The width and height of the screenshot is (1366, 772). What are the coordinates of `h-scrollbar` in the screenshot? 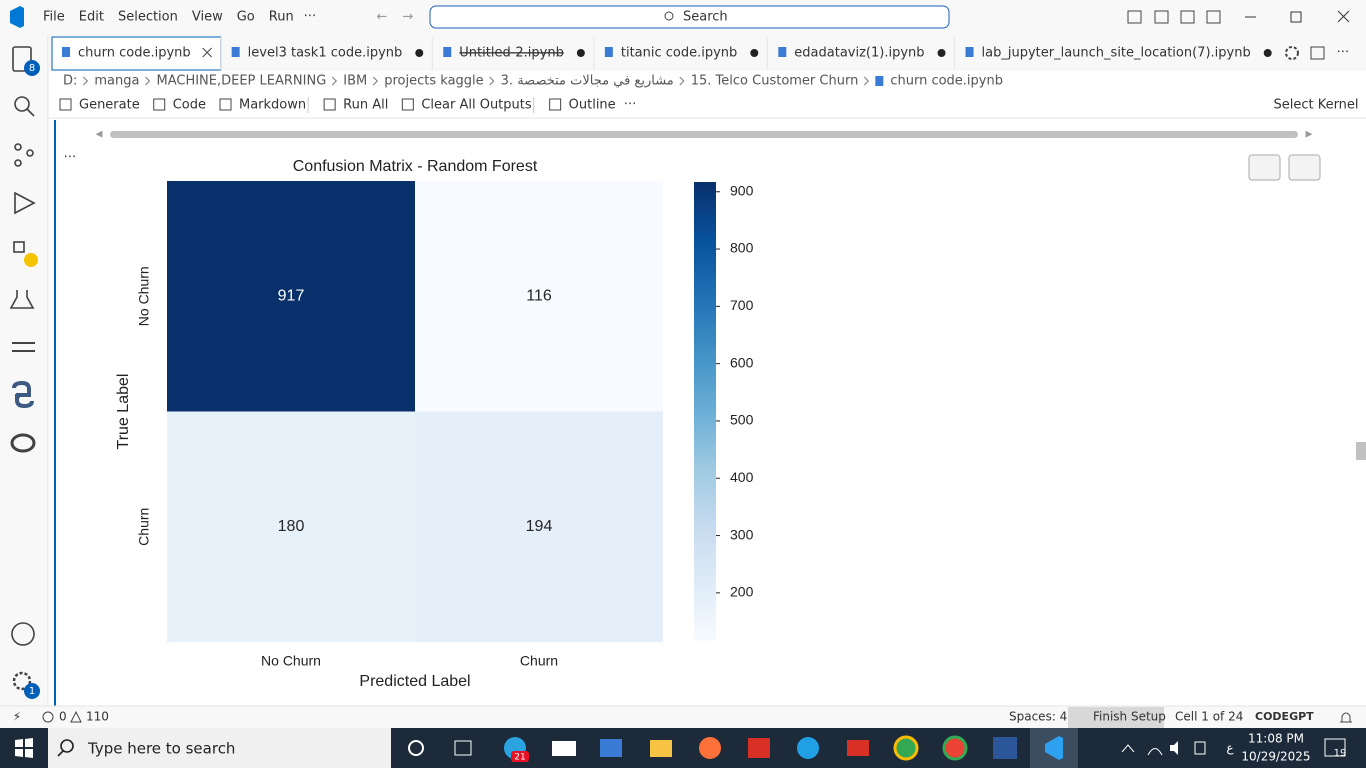 It's located at (704, 134).